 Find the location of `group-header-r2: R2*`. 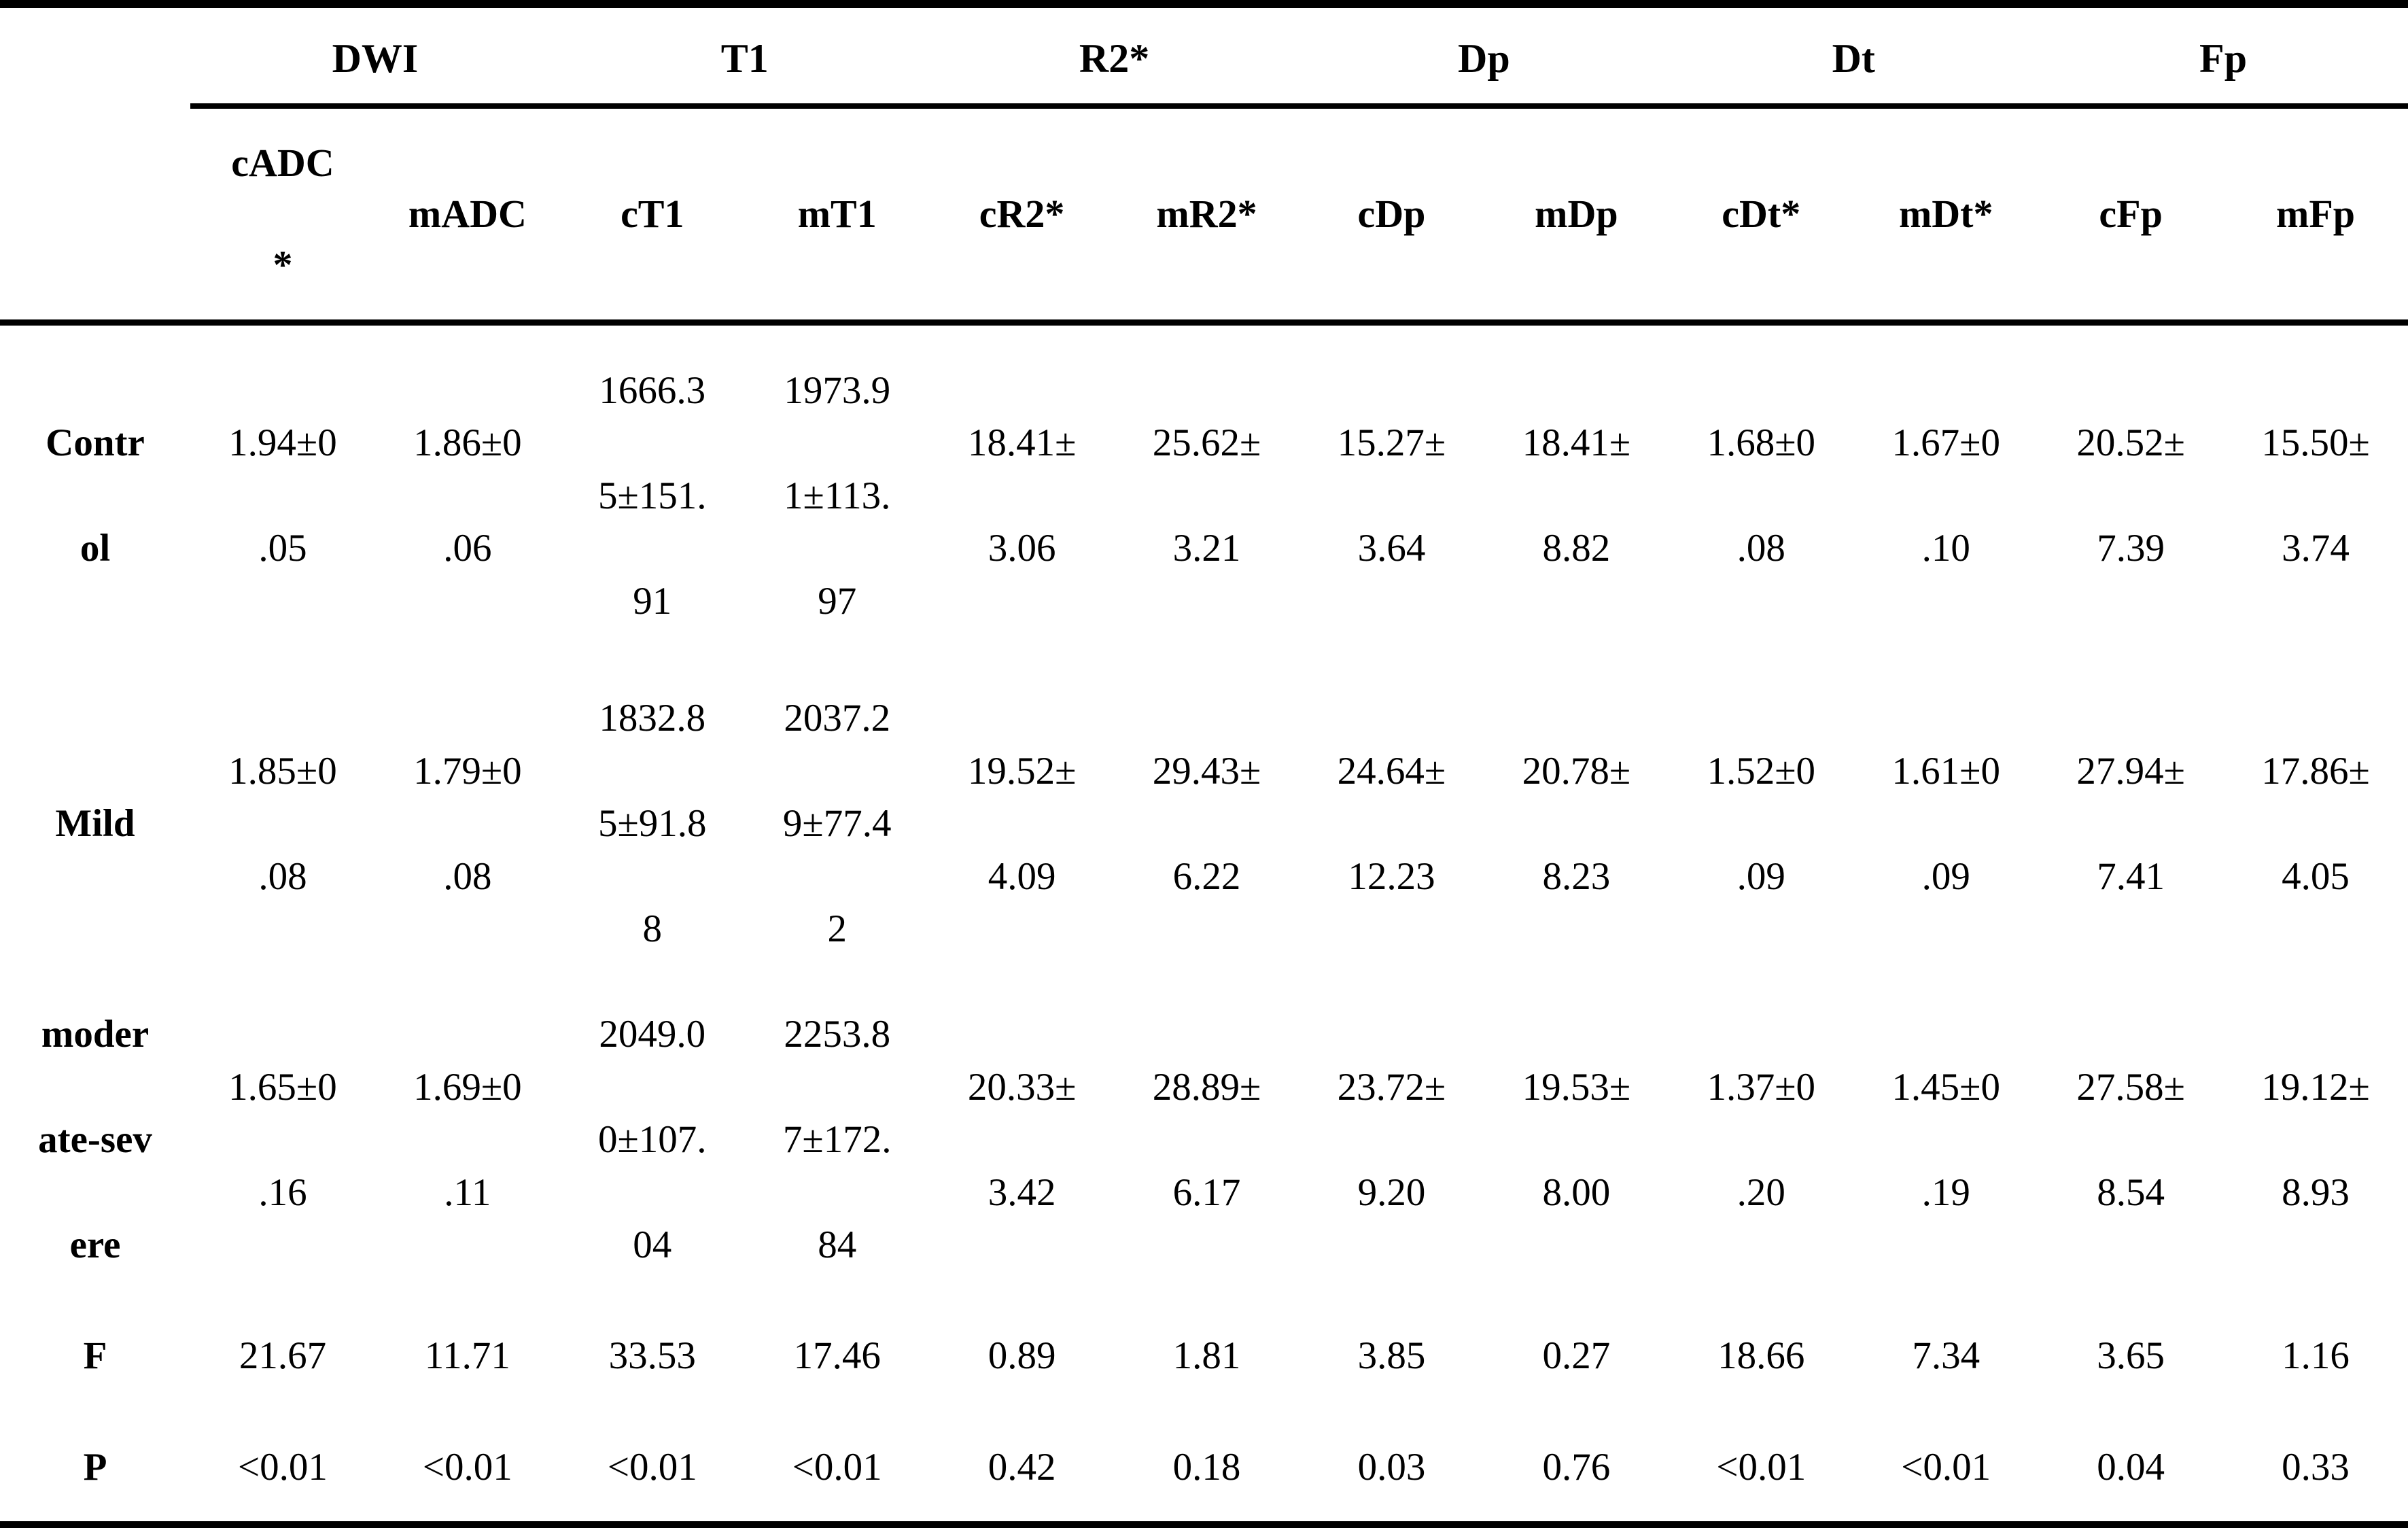

group-header-r2: R2* is located at coordinates (1114, 58).